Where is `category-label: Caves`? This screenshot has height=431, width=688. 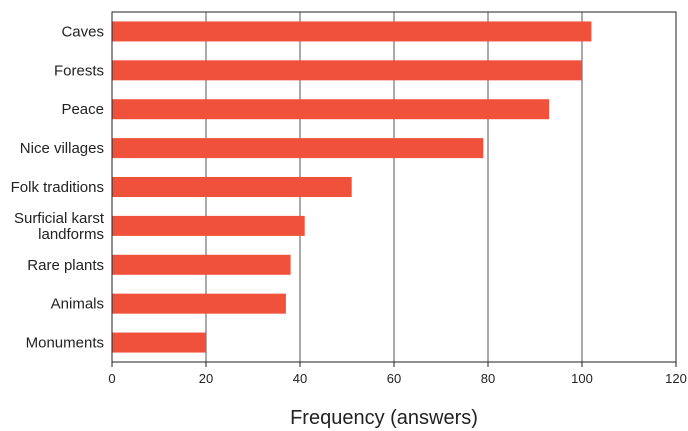 category-label: Caves is located at coordinates (82, 31).